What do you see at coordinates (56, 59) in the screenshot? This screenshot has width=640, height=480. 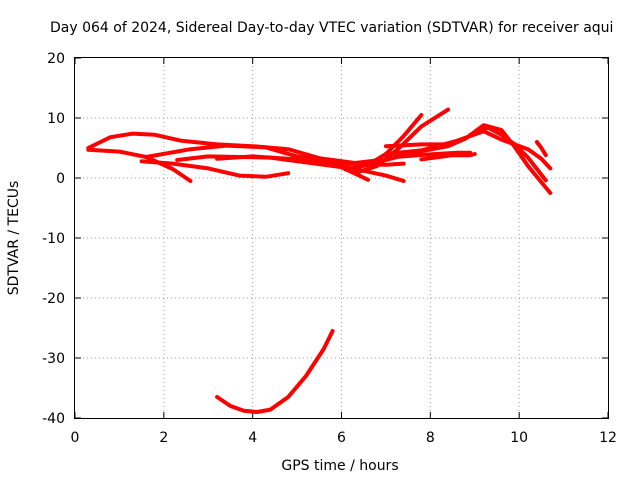 I see `y-tick-label: 20` at bounding box center [56, 59].